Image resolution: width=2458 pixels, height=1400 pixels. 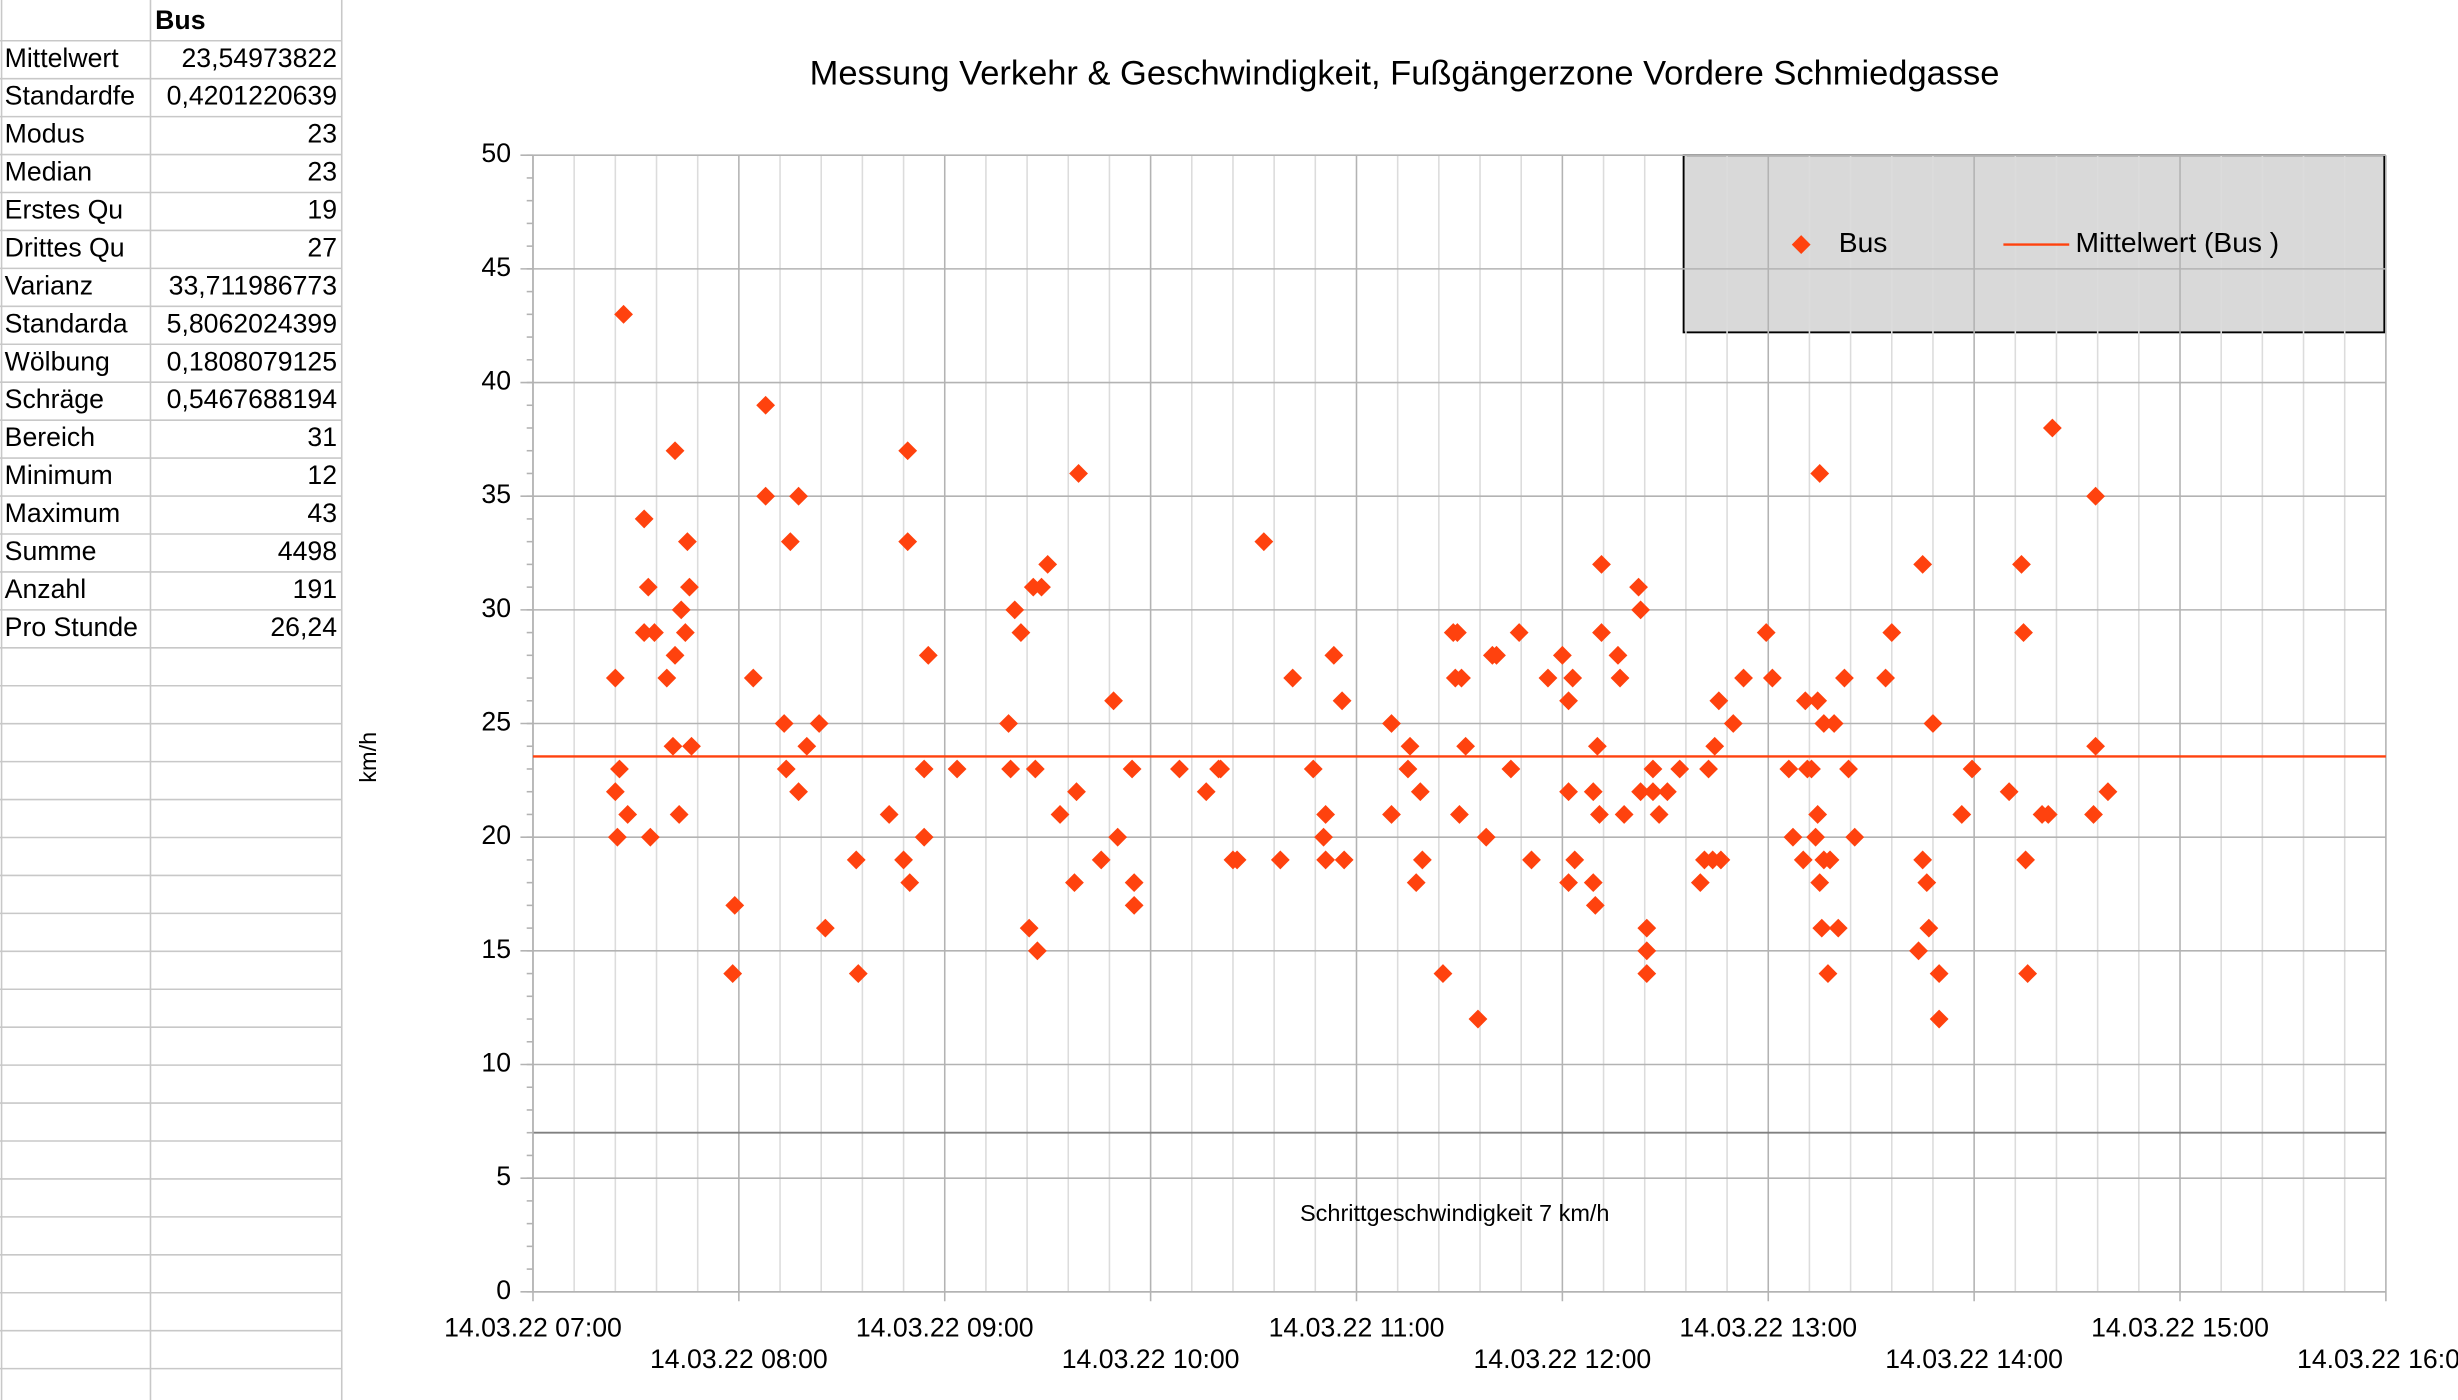 What do you see at coordinates (45, 589) in the screenshot?
I see `row-label: Anzahl` at bounding box center [45, 589].